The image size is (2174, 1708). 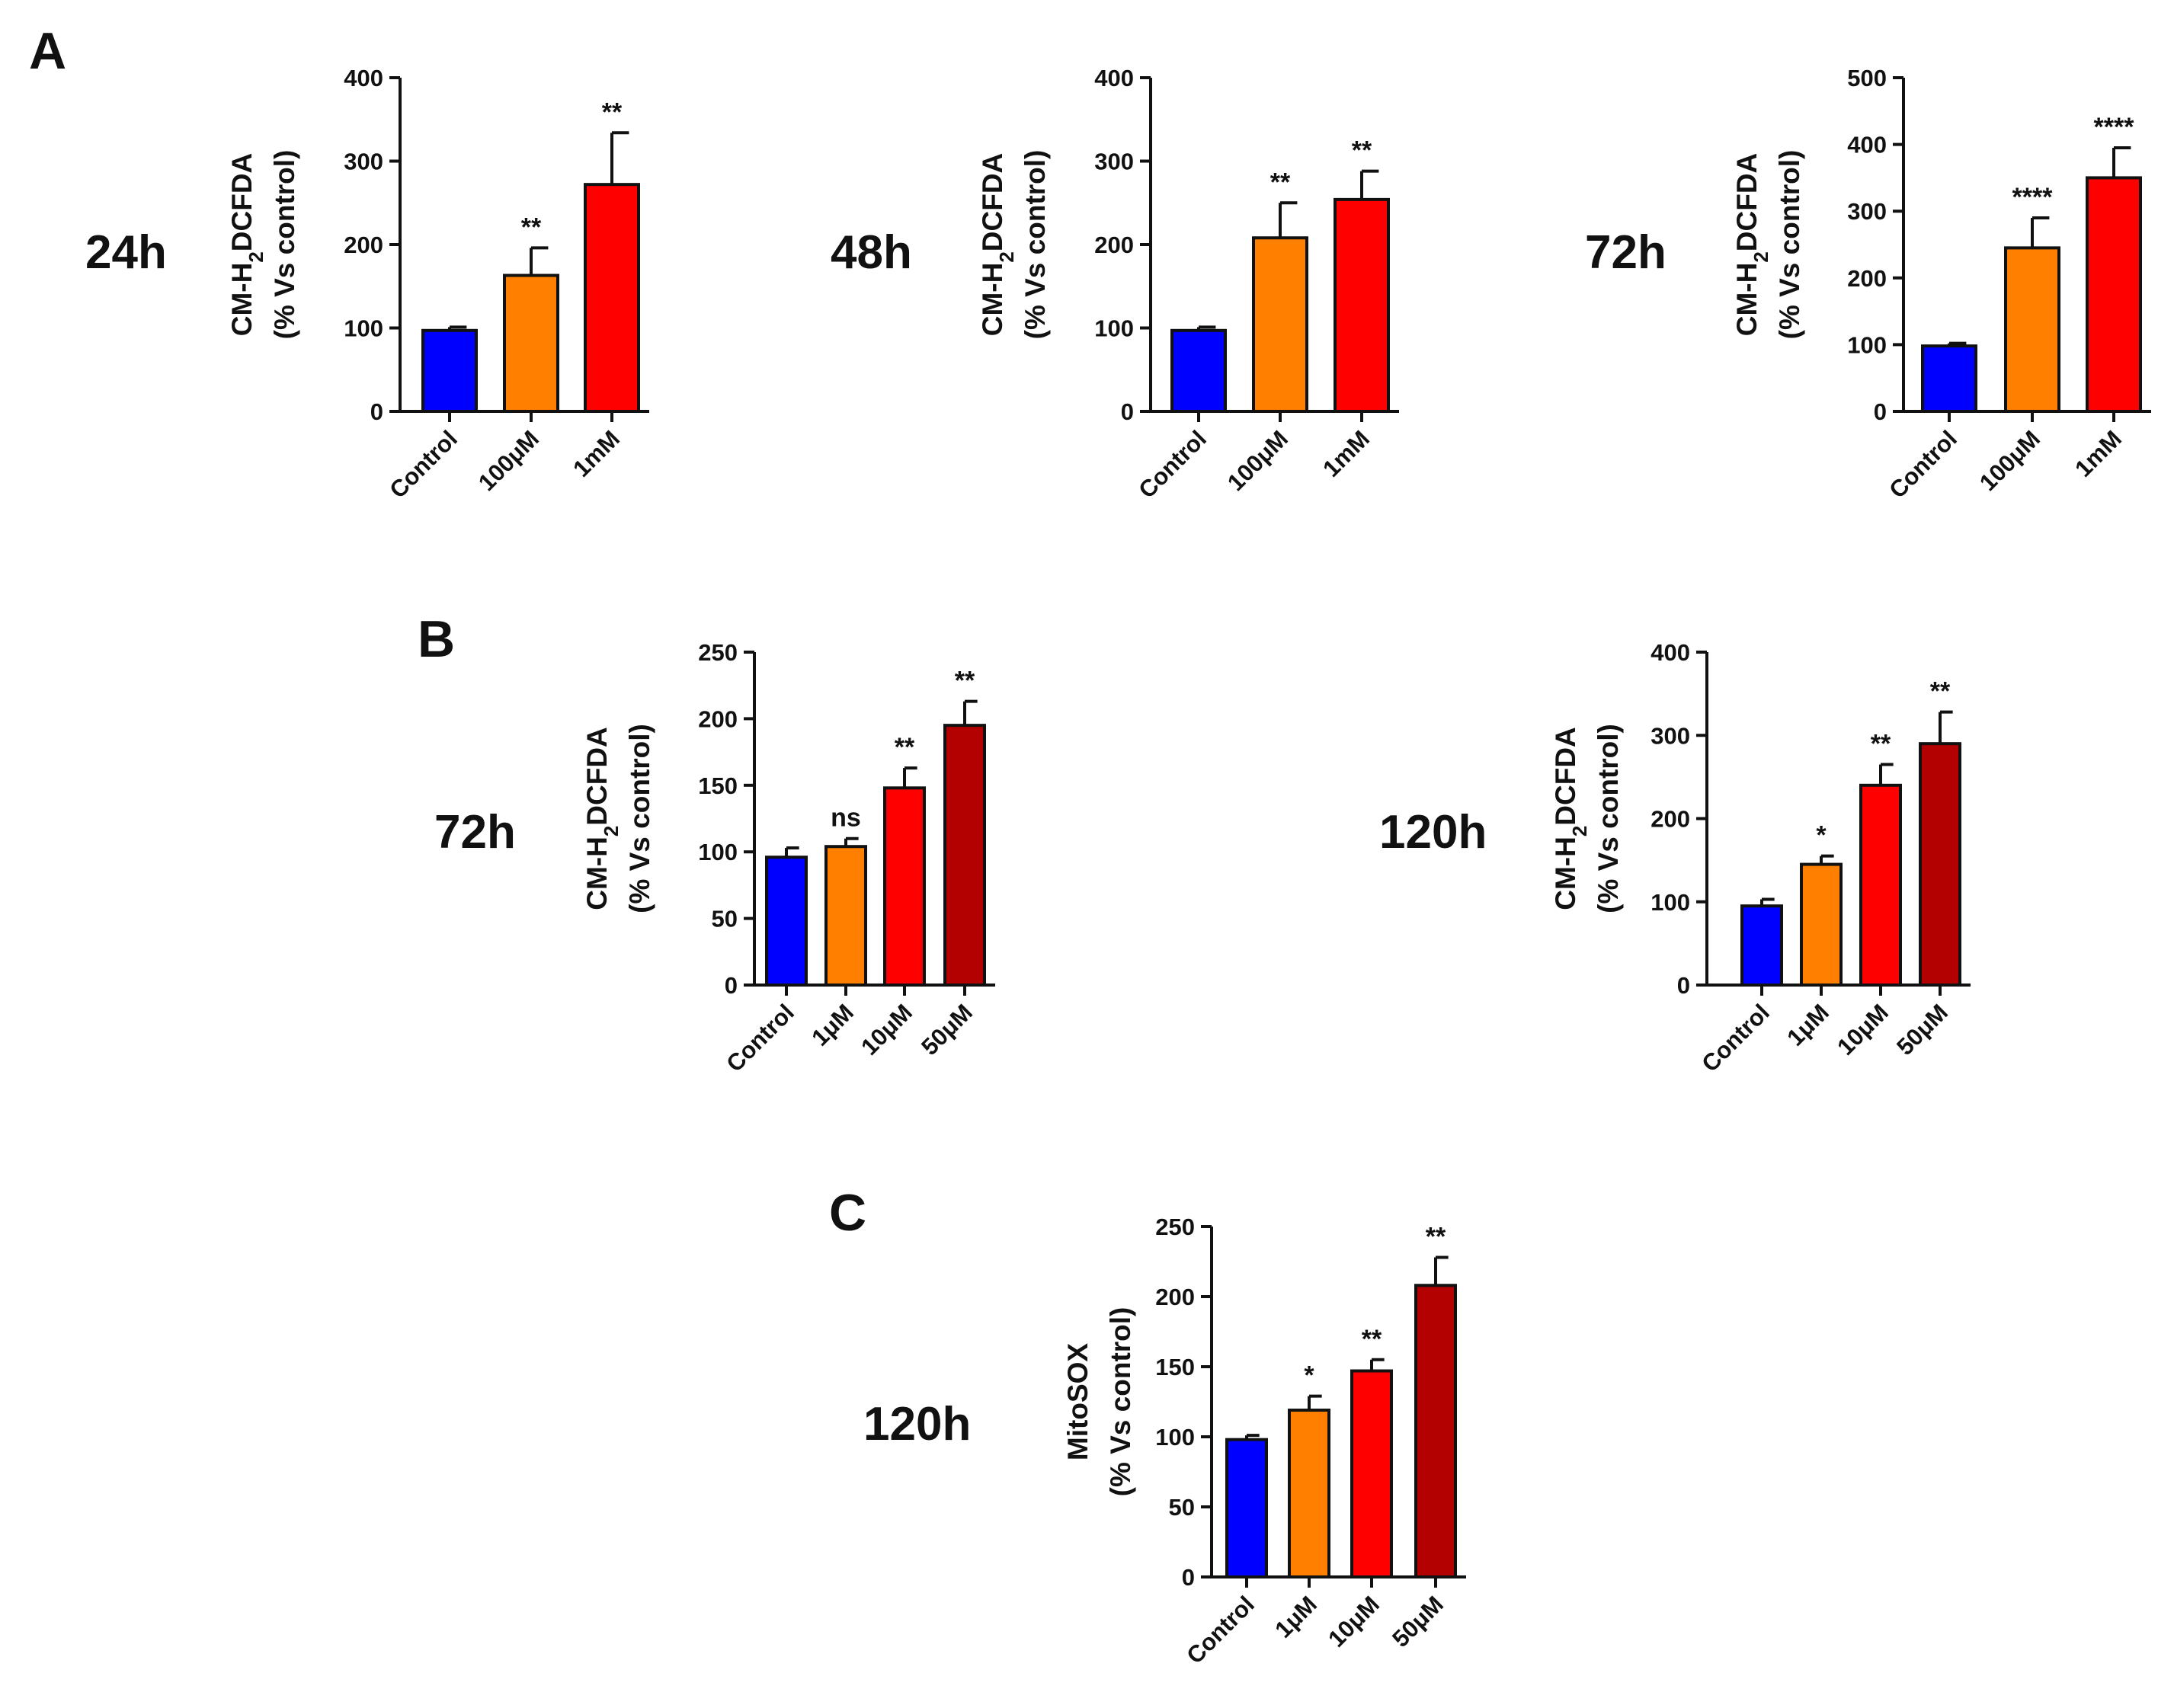 I want to click on x-tick-label: 1mM, so click(x=1346, y=453).